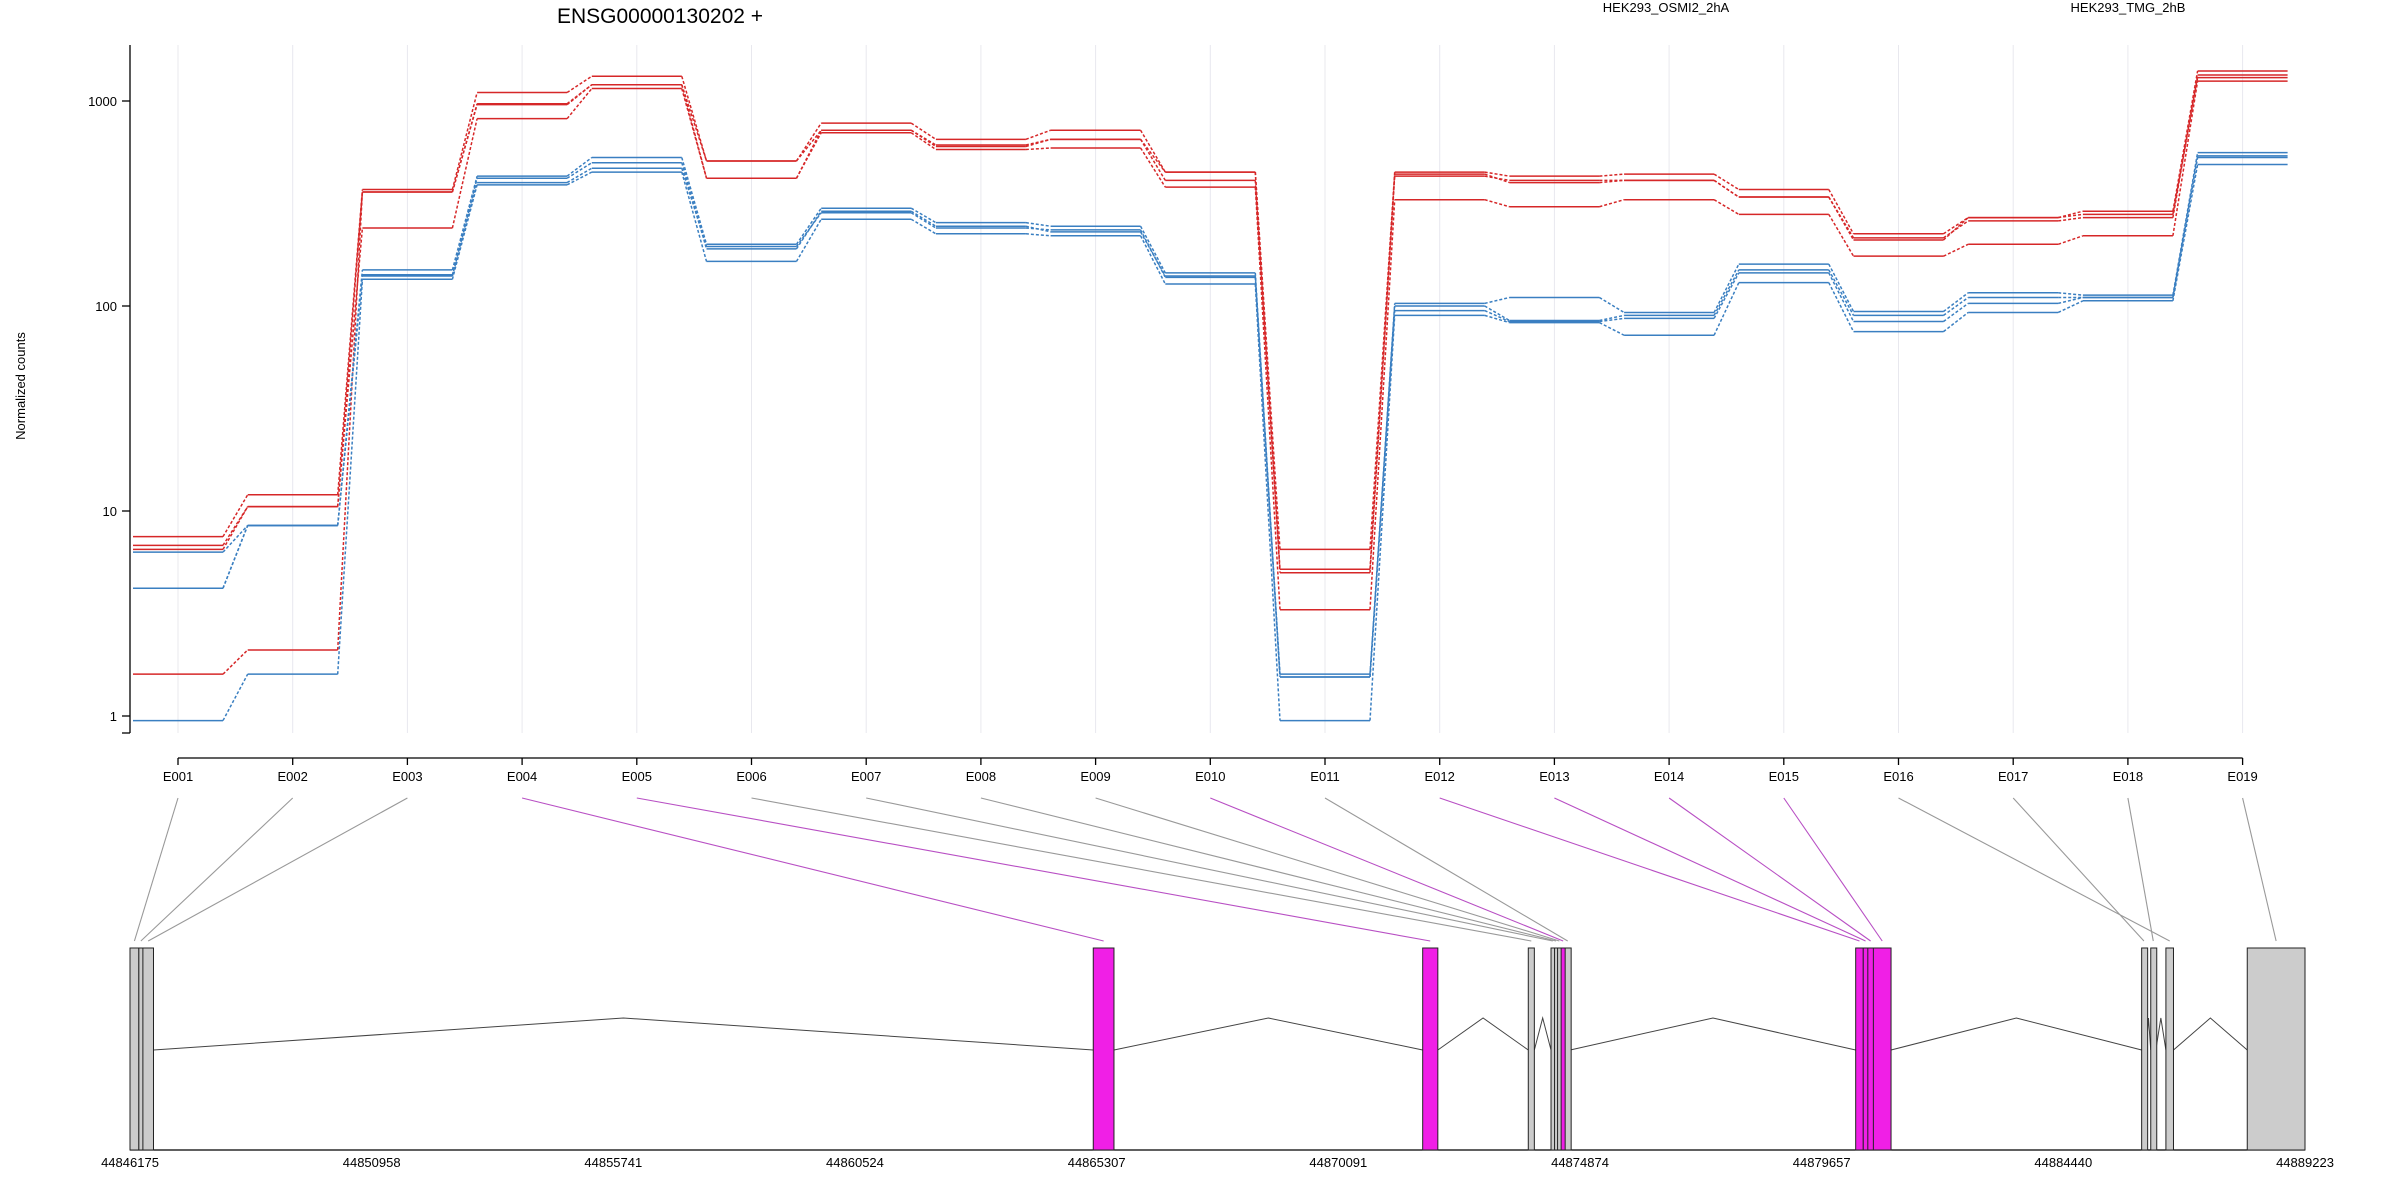  Describe the element at coordinates (1882, 1049) in the screenshot. I see `exon-block-e015` at that location.